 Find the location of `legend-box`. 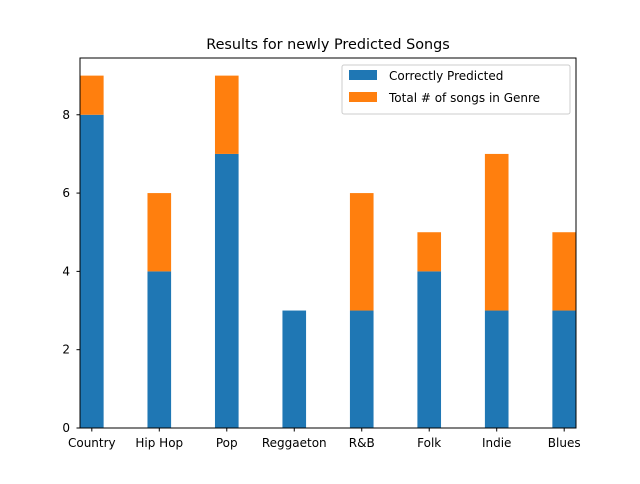

legend-box is located at coordinates (456, 89).